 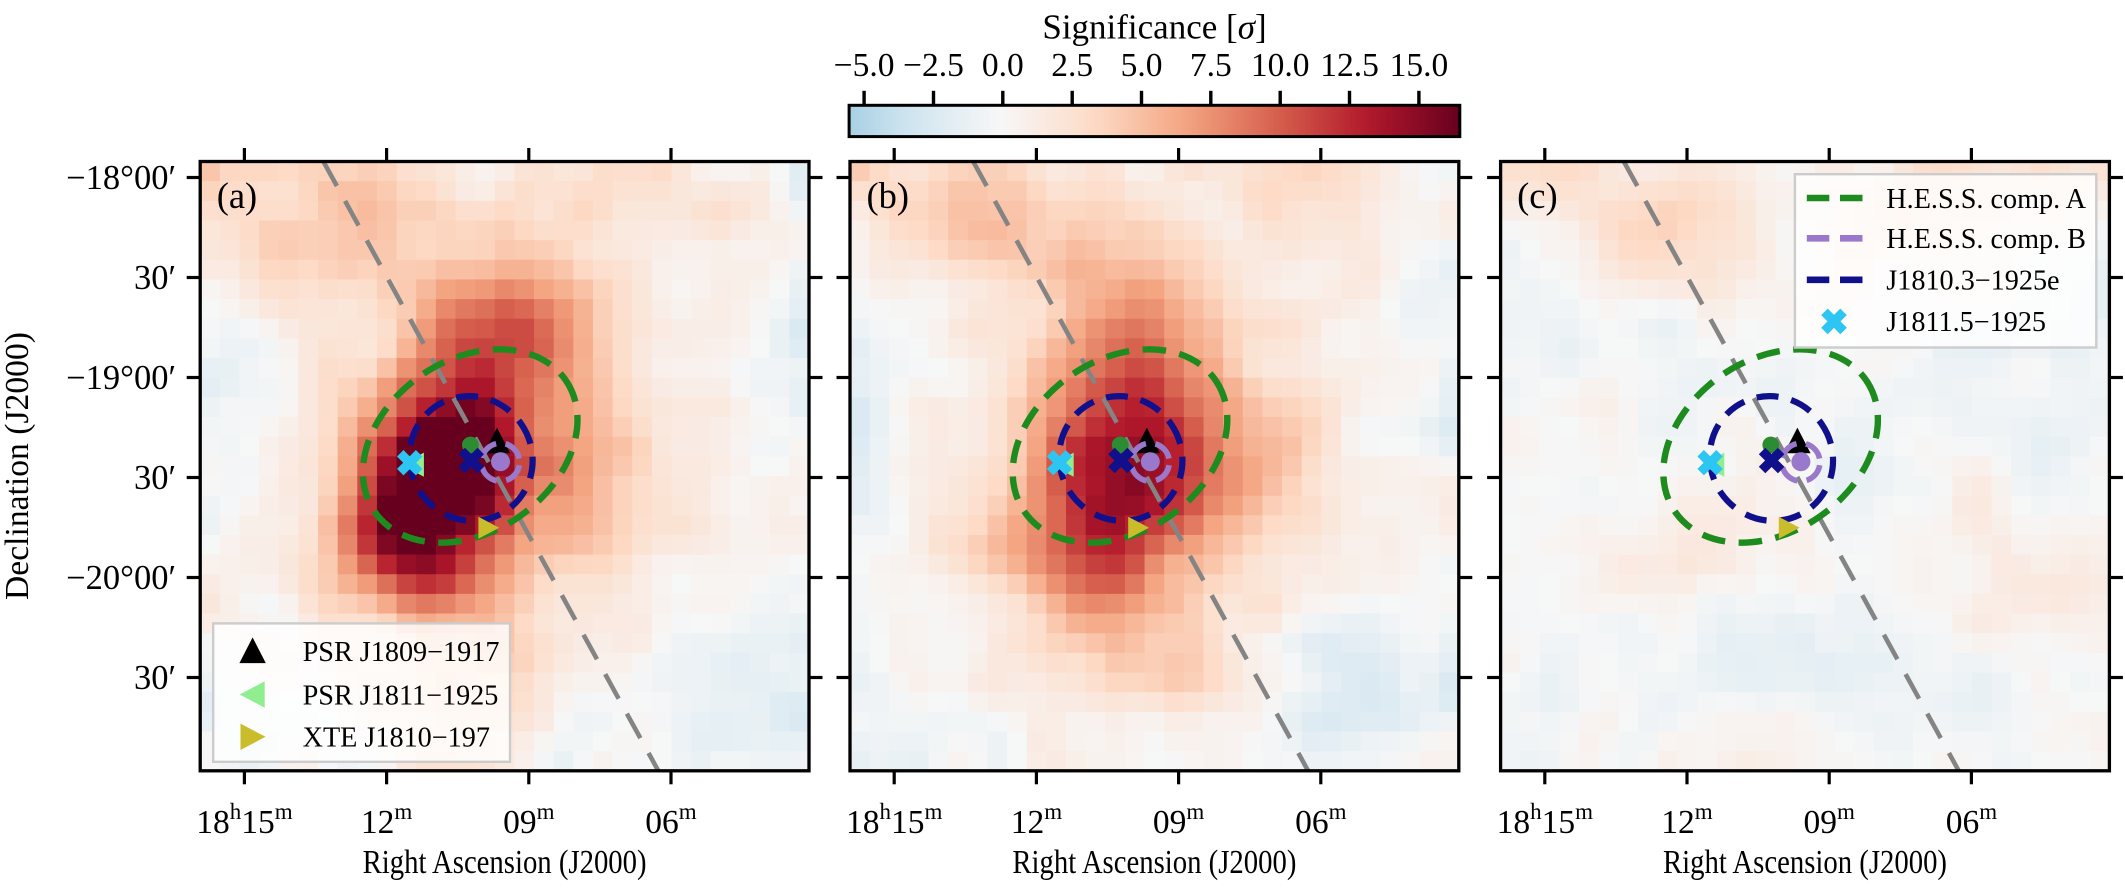 I want to click on svg-text: 7.5, so click(x=1211, y=65).